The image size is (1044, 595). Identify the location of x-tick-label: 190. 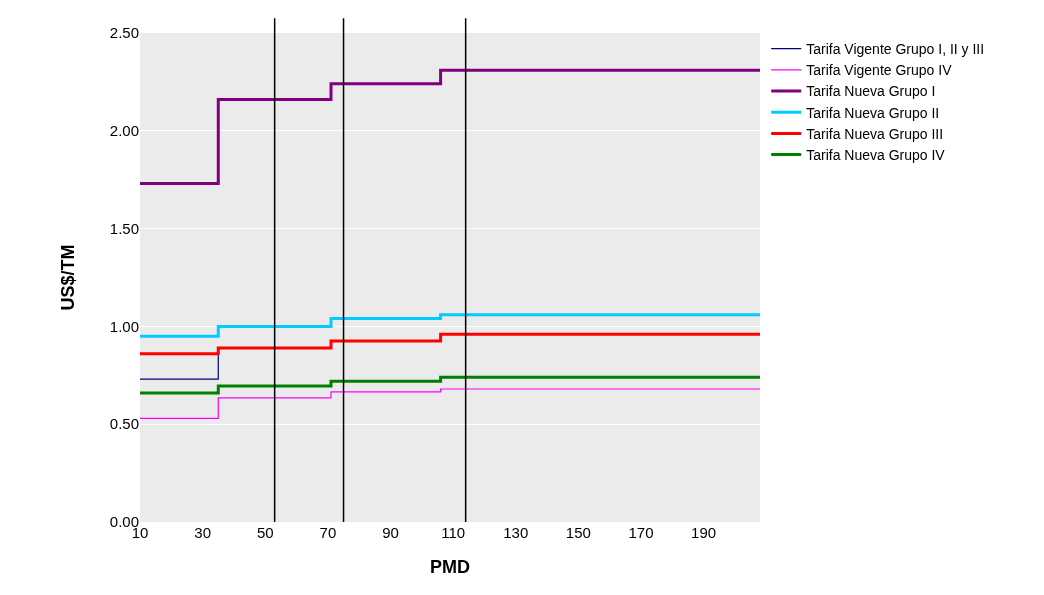
(704, 532).